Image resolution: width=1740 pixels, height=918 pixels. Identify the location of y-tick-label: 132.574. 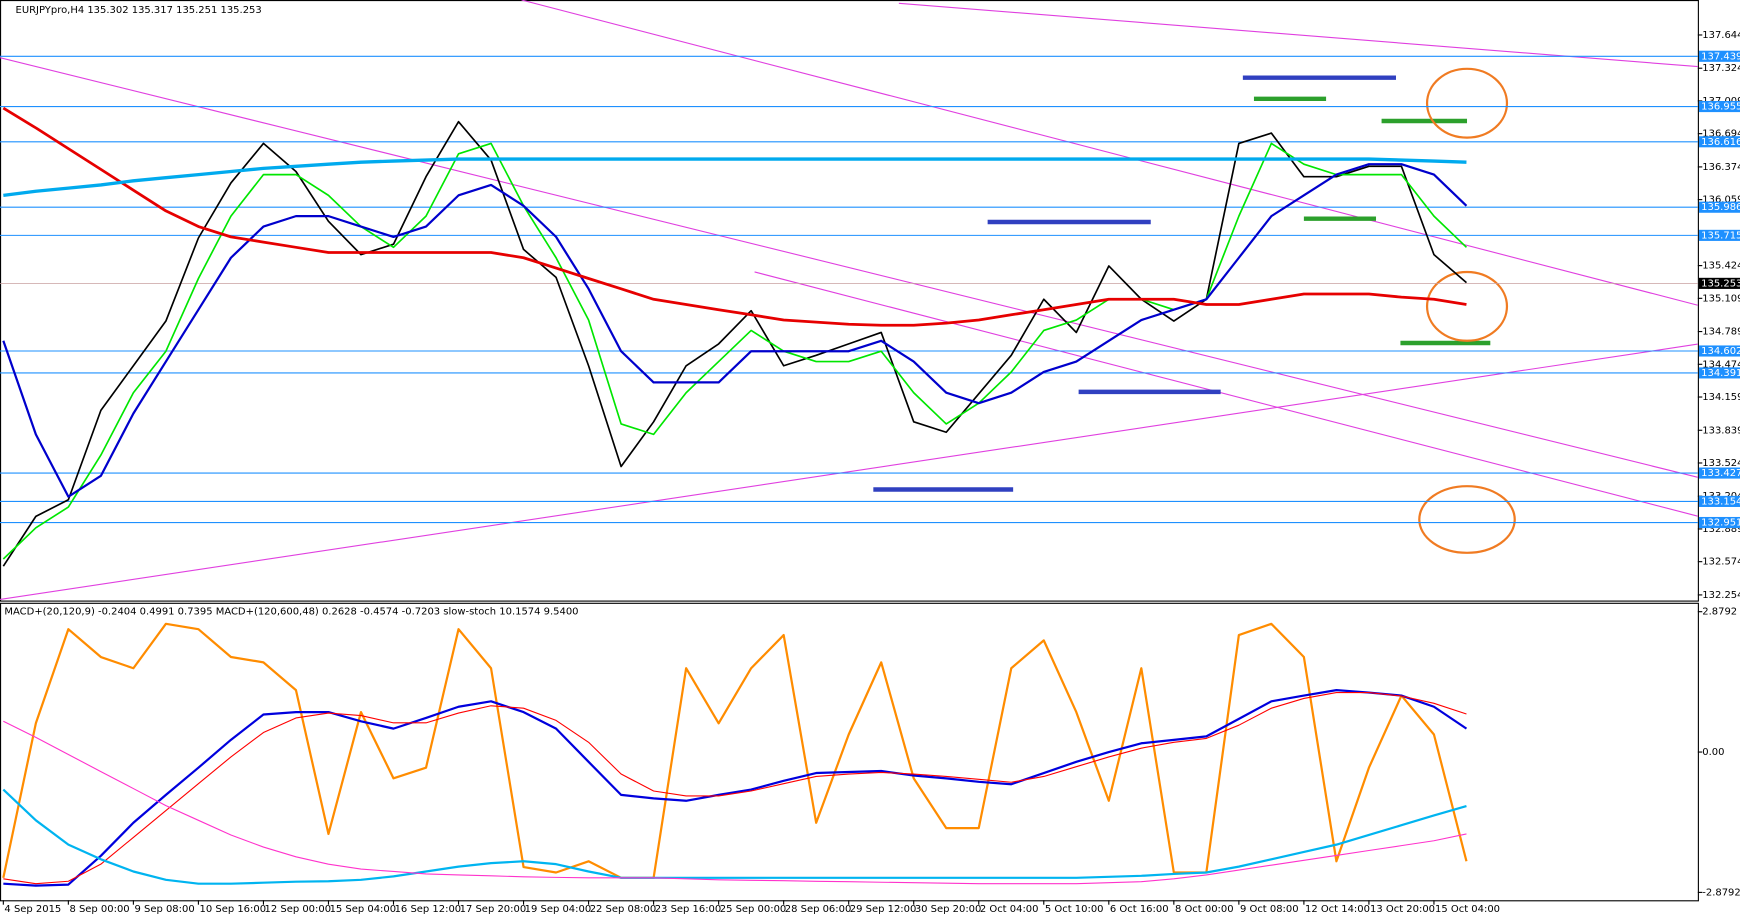
(1721, 562).